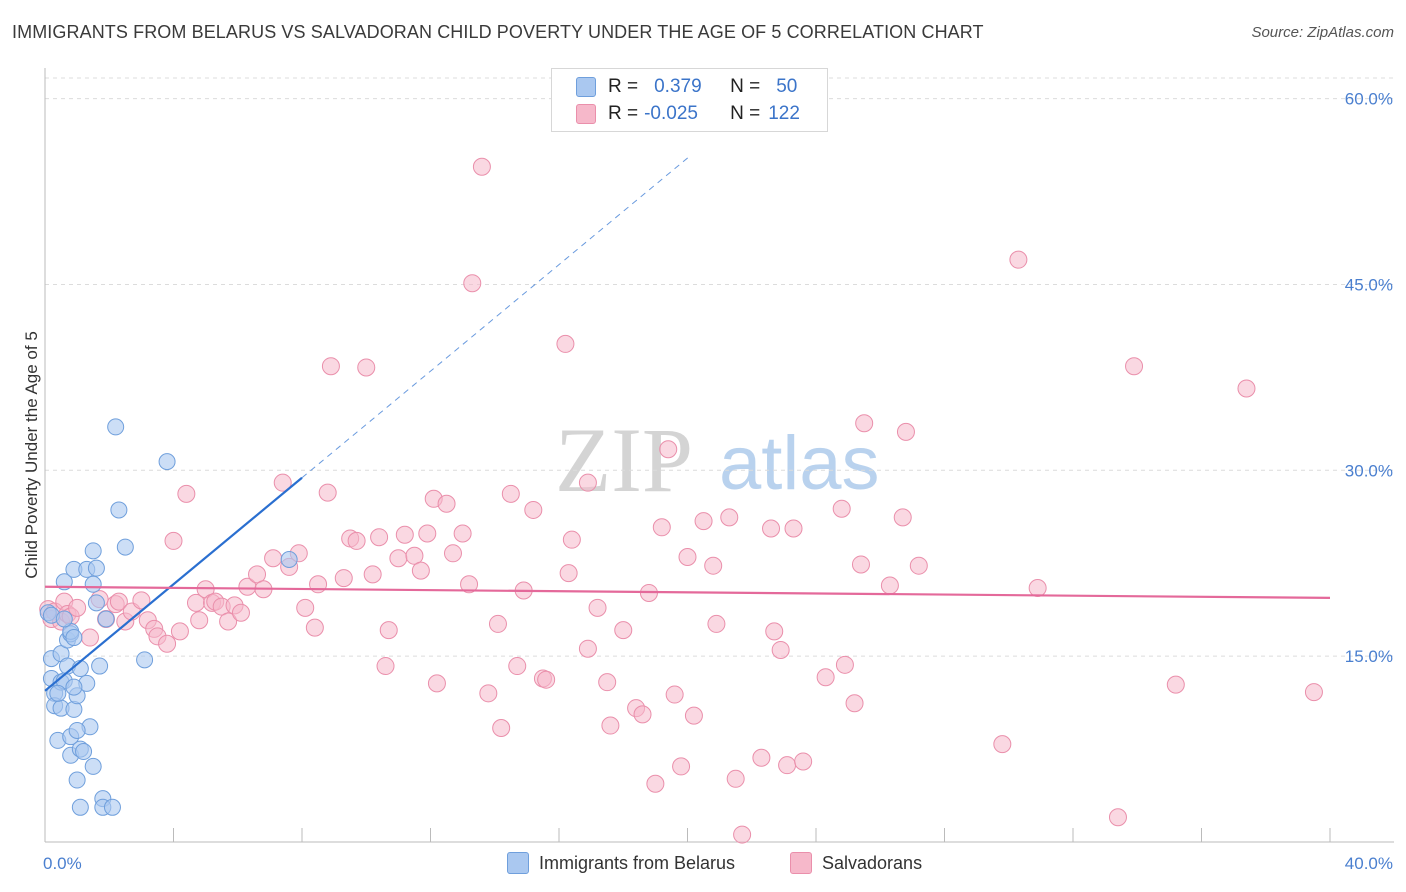  What do you see at coordinates (784, 113) in the screenshot?
I see `salvadoran-n-value: 122` at bounding box center [784, 113].